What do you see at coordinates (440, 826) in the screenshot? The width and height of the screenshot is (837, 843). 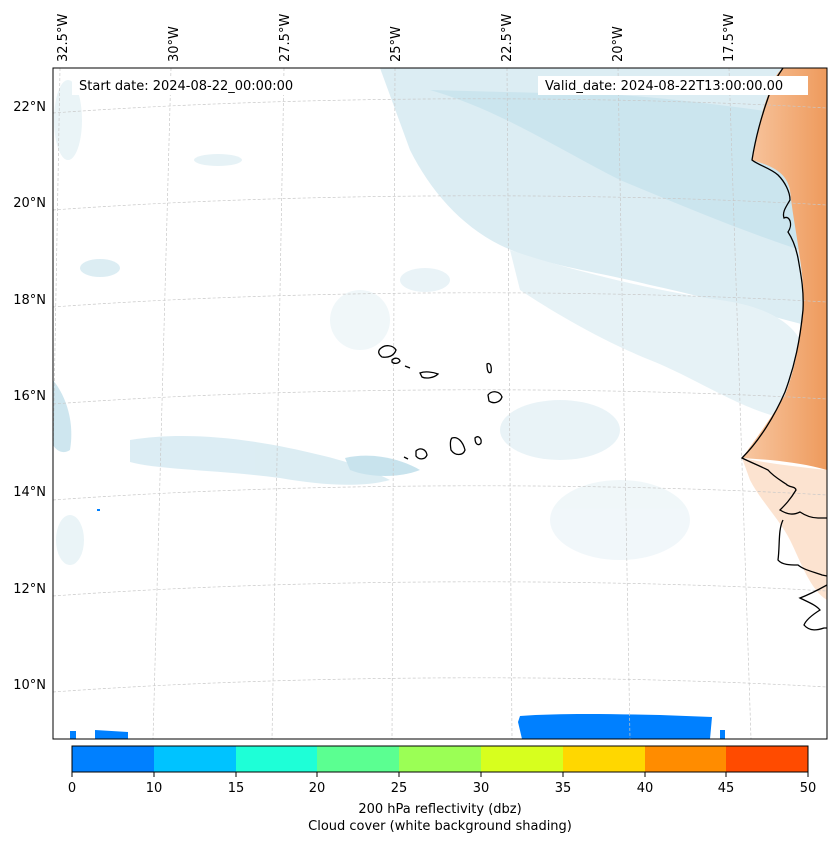 I see `colorbar-sublabel: Cloud cover (white background shading)` at bounding box center [440, 826].